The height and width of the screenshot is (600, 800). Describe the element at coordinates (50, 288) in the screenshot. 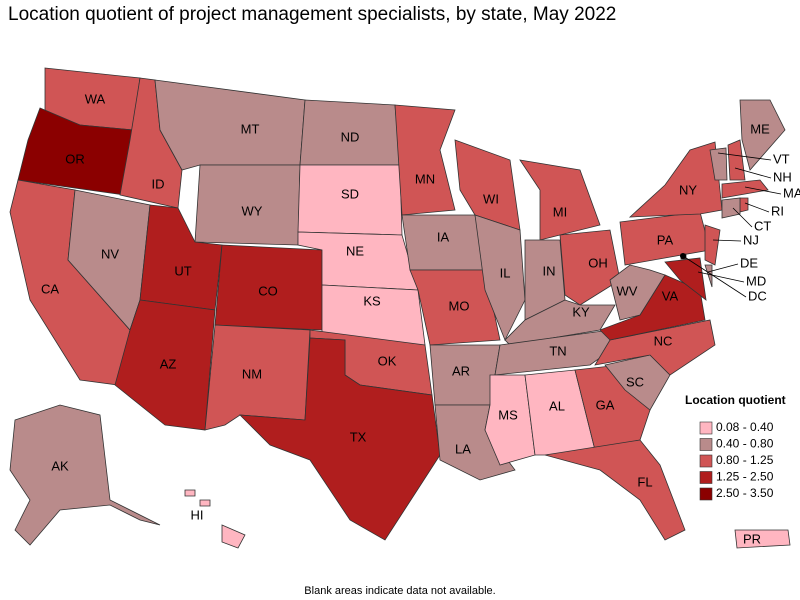

I see `state-label: CA` at that location.